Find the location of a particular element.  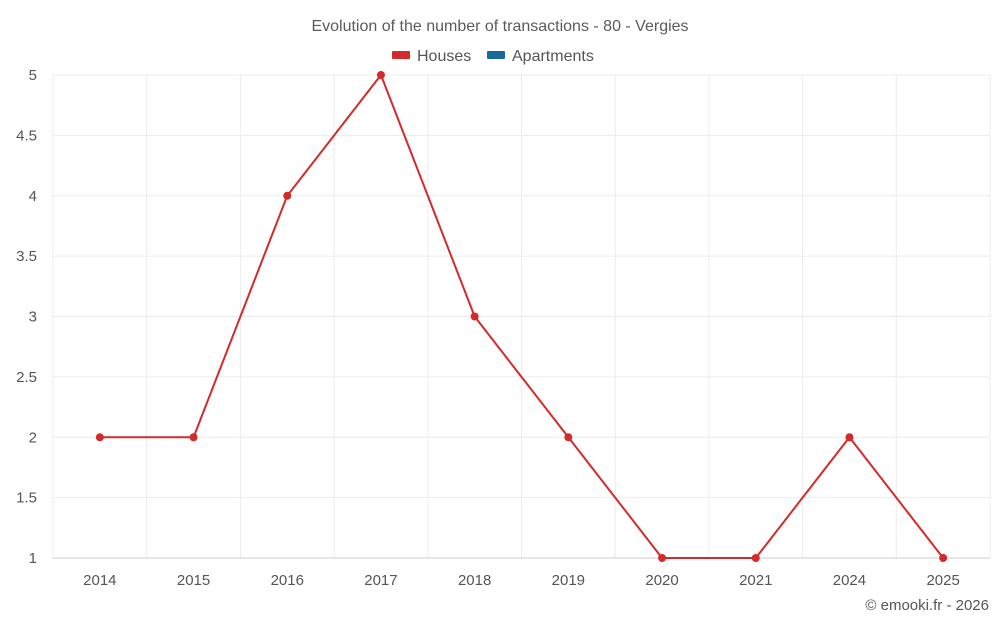

legend-swatch-apartments is located at coordinates (496, 55).